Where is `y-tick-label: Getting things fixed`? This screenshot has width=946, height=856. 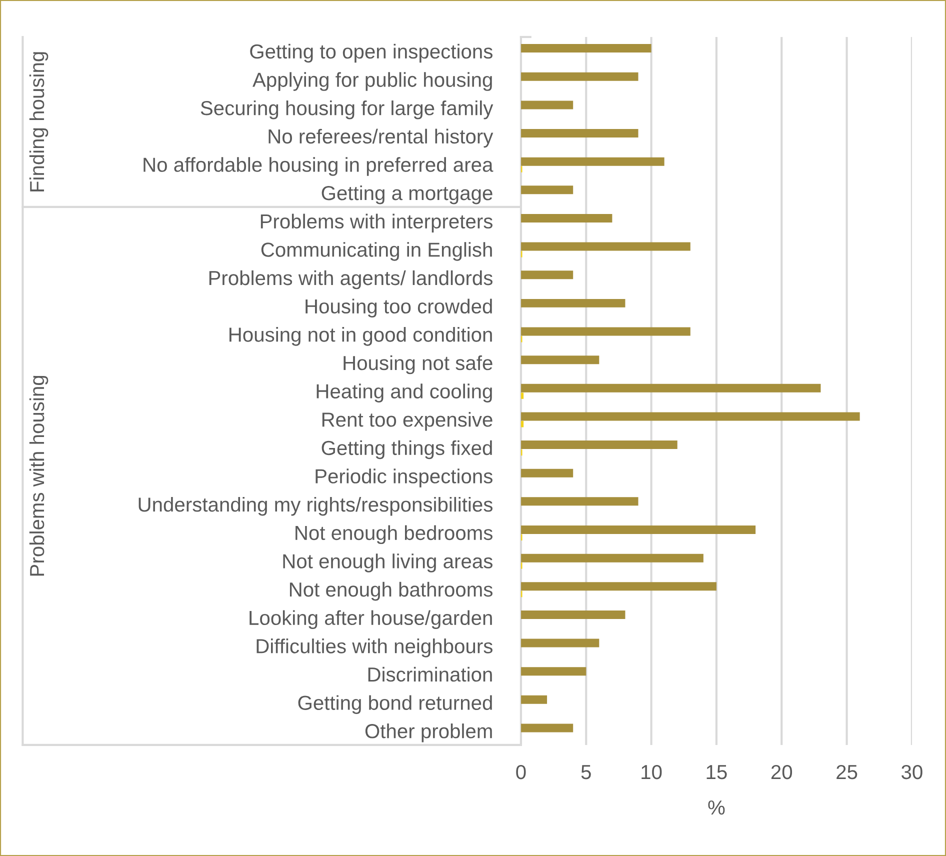 y-tick-label: Getting things fixed is located at coordinates (407, 450).